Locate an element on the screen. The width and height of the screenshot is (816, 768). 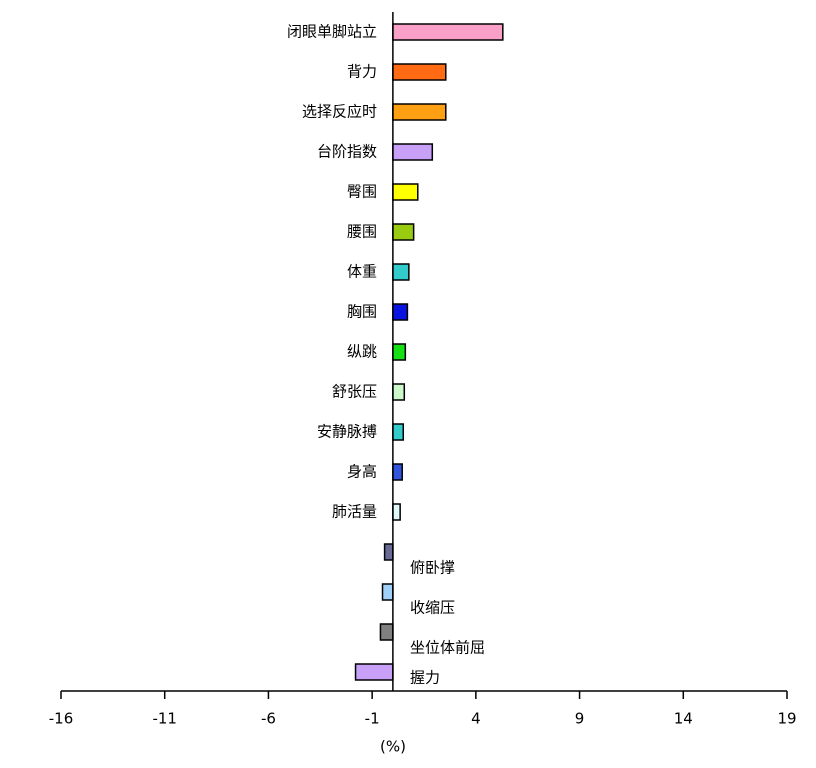
y-tick-label: 选择反应时 is located at coordinates (339, 112).